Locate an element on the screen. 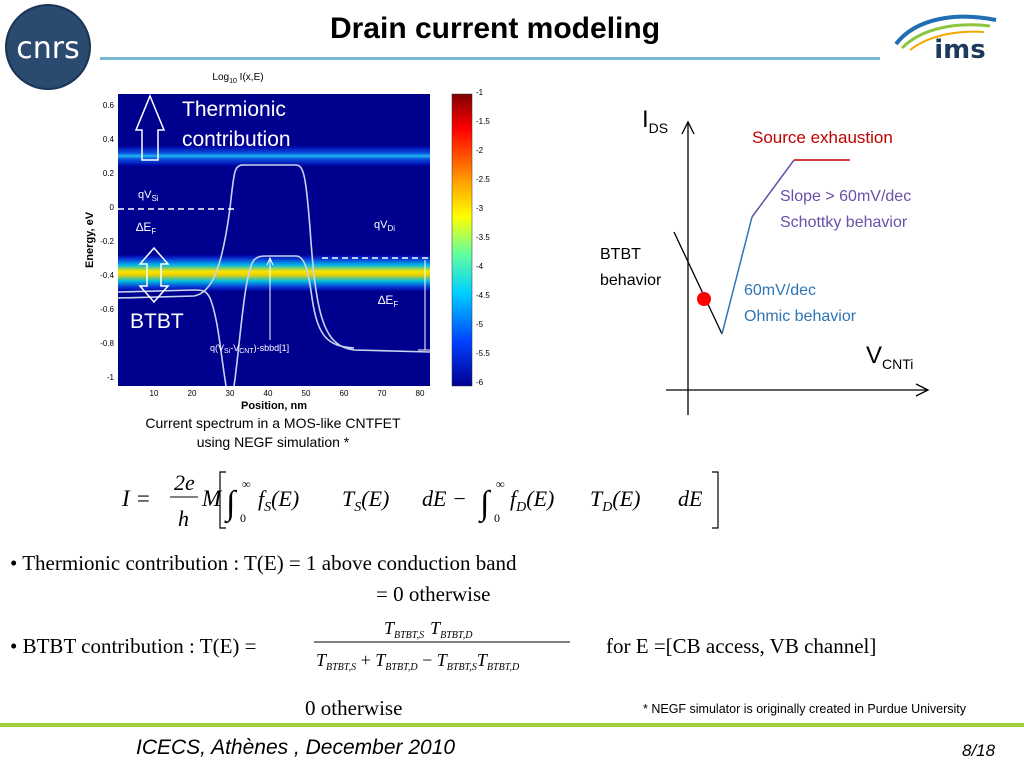 This screenshot has height=768, width=1024. x-axis-label: Position, nm is located at coordinates (274, 406).